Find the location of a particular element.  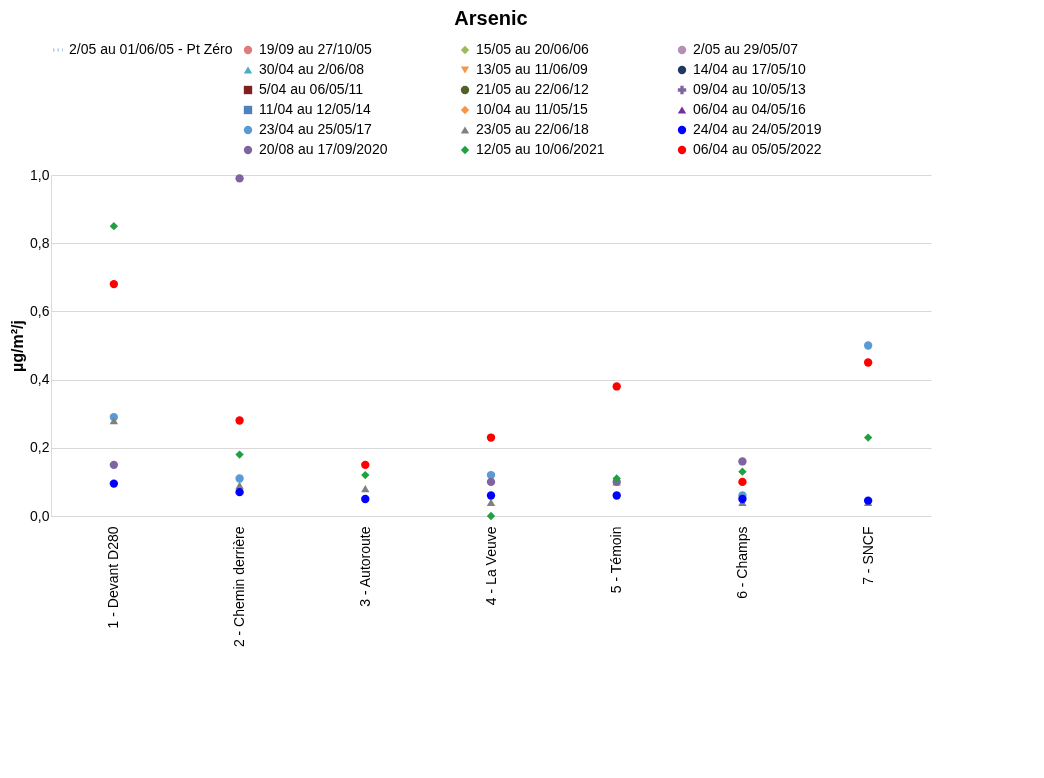

x-tick-label: 7 - SNCF is located at coordinates (867, 555).